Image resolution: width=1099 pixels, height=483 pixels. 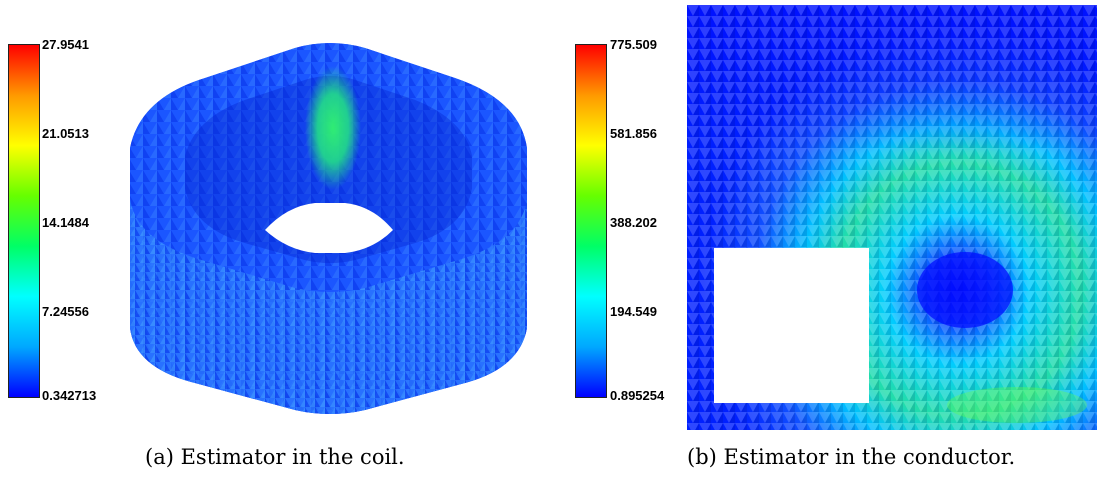 What do you see at coordinates (633, 311) in the screenshot?
I see `colorbar-tick: 194.549` at bounding box center [633, 311].